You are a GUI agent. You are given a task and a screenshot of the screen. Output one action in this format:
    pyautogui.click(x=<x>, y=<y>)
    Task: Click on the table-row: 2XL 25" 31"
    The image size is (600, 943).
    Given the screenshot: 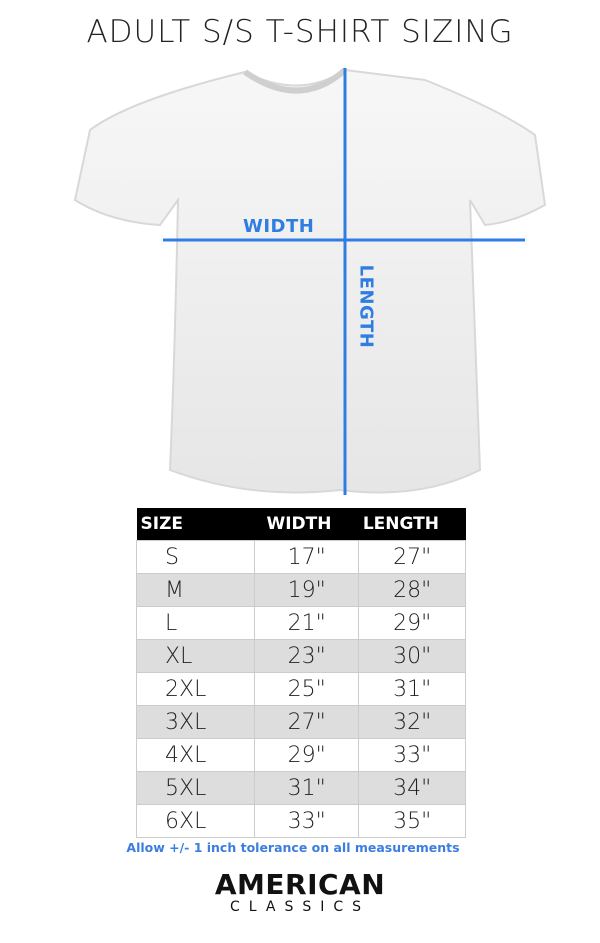 What is the action you would take?
    pyautogui.click(x=301, y=689)
    